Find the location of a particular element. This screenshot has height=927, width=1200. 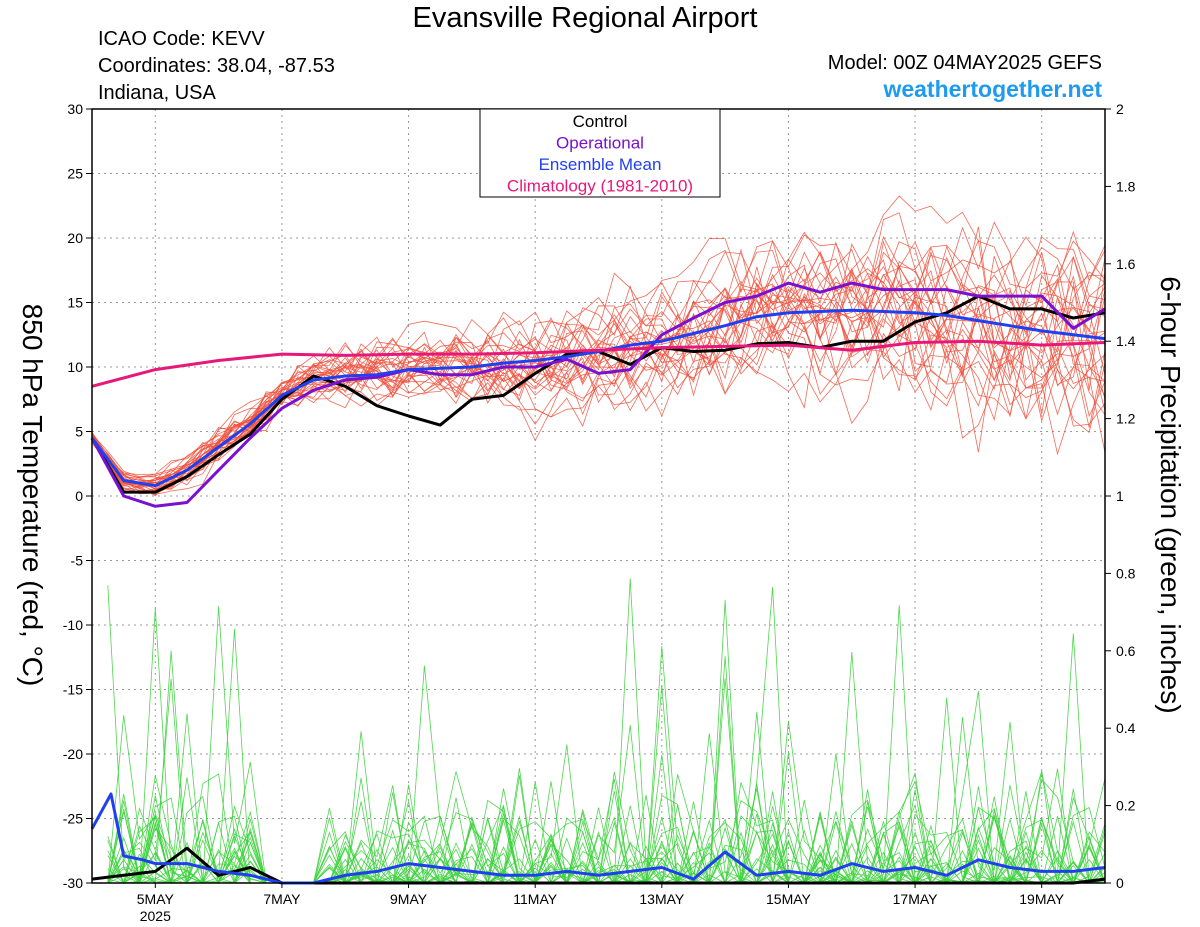

y-tick-label-right: 1 is located at coordinates (1120, 496).